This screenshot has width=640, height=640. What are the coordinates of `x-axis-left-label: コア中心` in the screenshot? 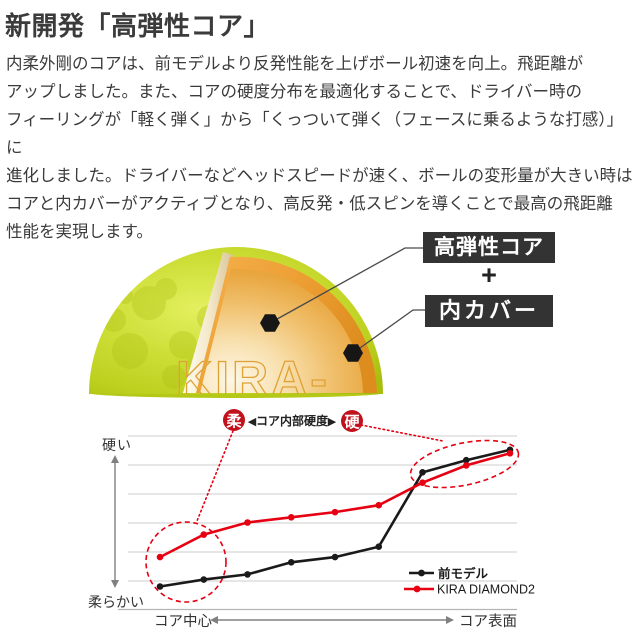 It's located at (183, 621).